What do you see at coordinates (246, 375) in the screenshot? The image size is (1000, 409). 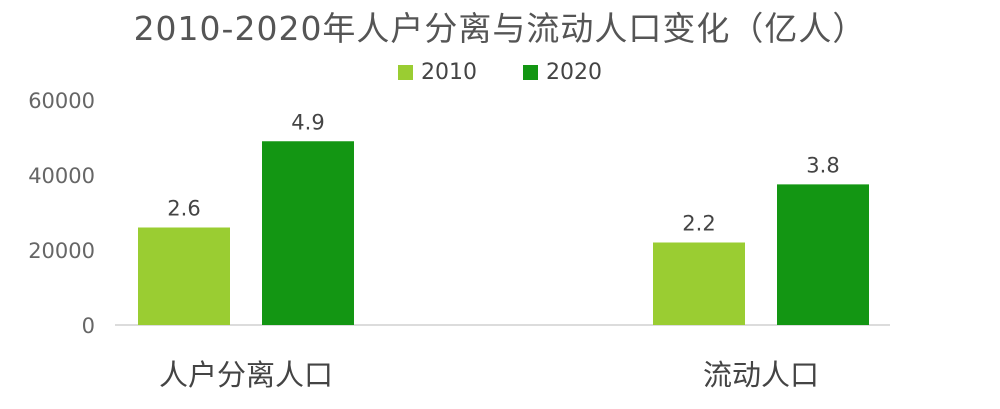 I see `x-category-label: 人户分离人口` at bounding box center [246, 375].